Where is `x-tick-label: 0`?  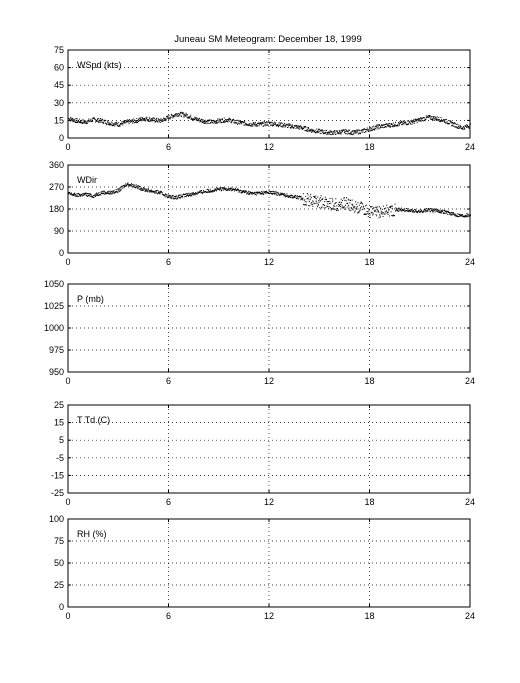
x-tick-label: 0 is located at coordinates (67, 262).